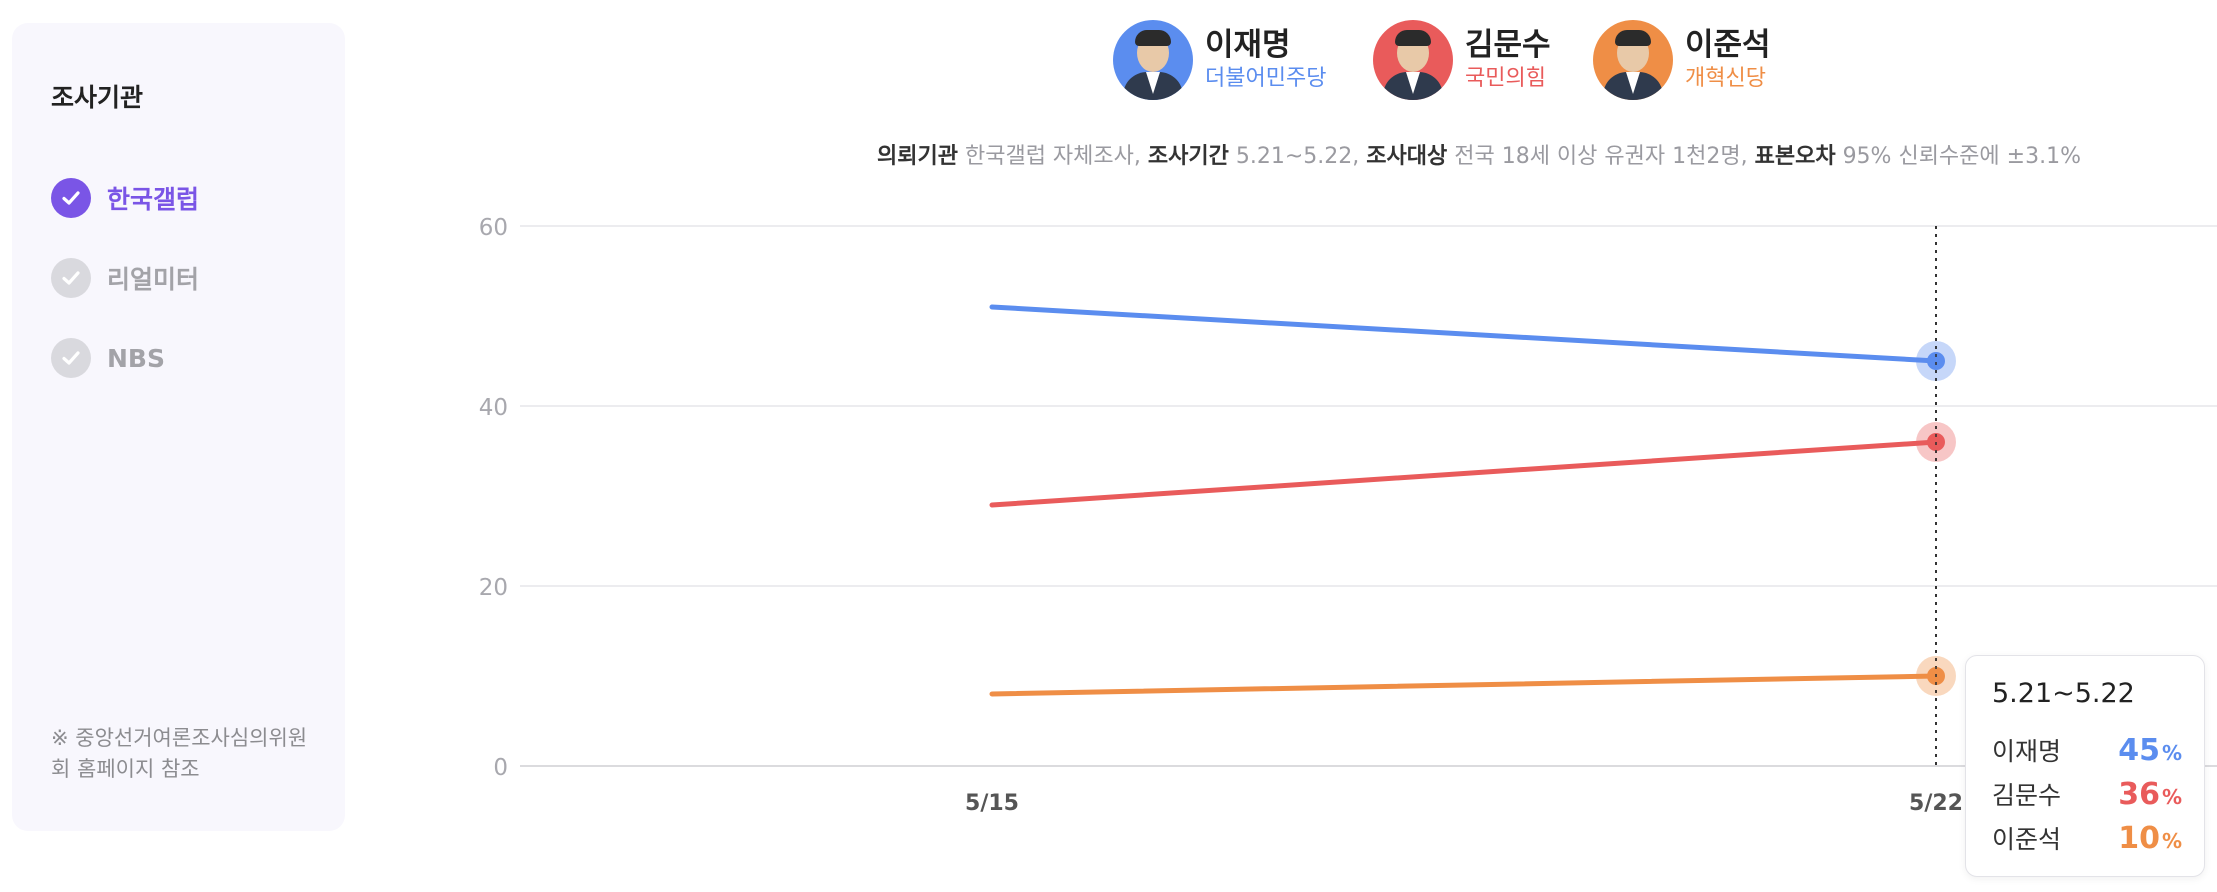 Image resolution: width=2217 pixels, height=892 pixels. Describe the element at coordinates (1508, 45) in the screenshot. I see `candidate-name: 김문수` at that location.